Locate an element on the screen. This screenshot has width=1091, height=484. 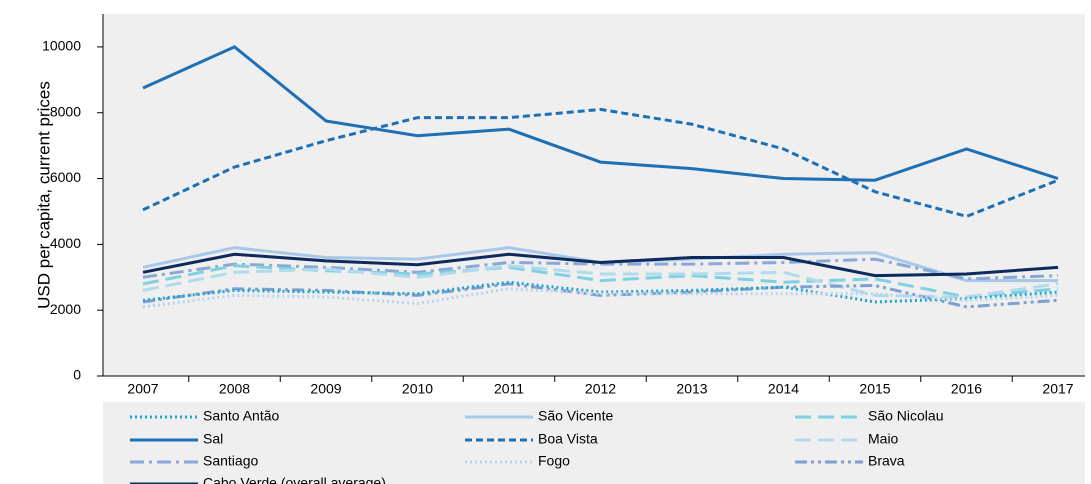
legend-label: Maio is located at coordinates (883, 439).